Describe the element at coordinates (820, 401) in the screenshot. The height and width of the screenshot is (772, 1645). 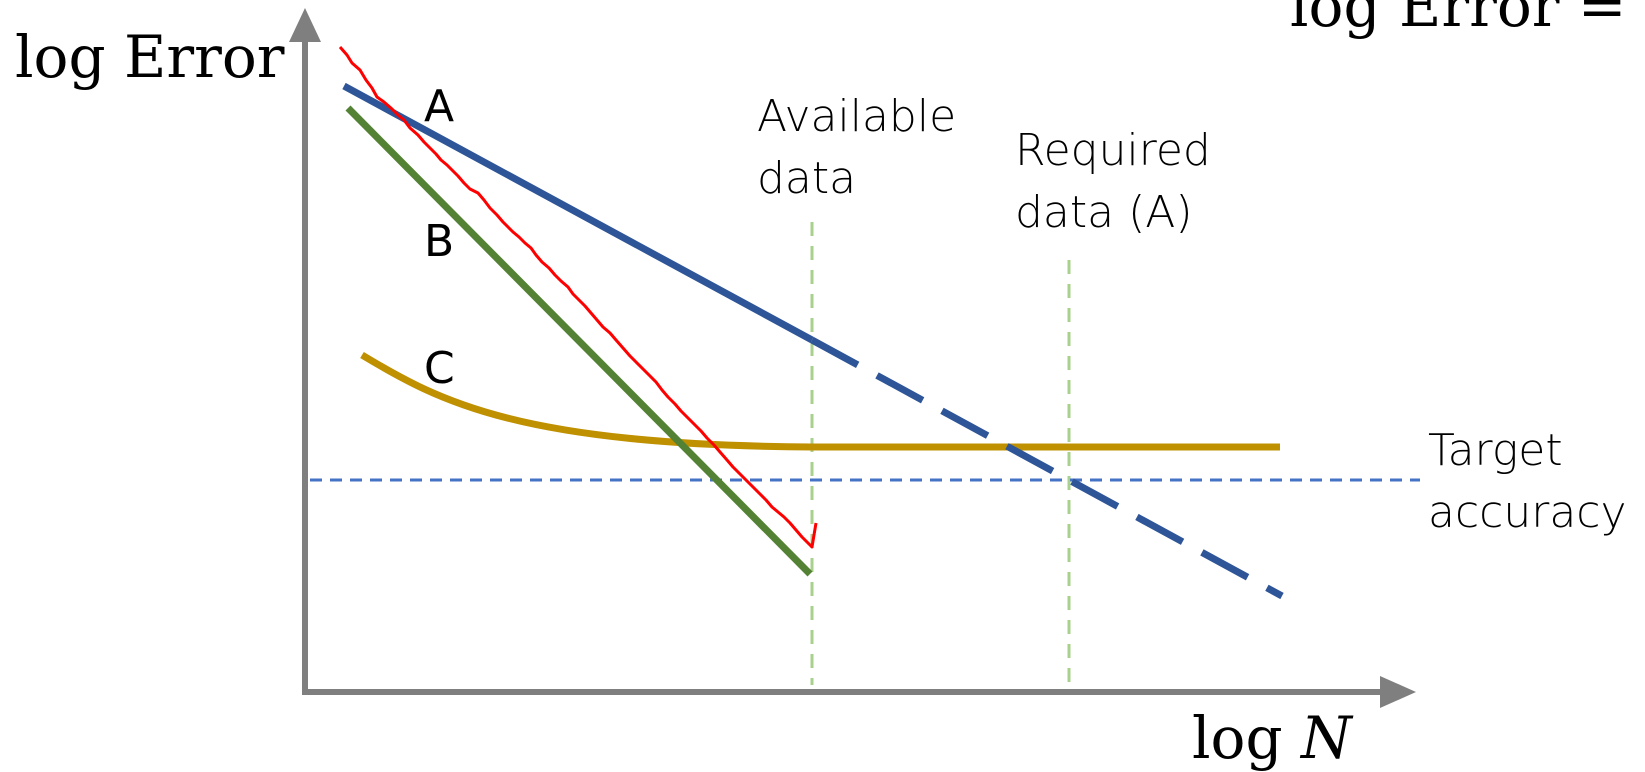
I see `curve-c` at that location.